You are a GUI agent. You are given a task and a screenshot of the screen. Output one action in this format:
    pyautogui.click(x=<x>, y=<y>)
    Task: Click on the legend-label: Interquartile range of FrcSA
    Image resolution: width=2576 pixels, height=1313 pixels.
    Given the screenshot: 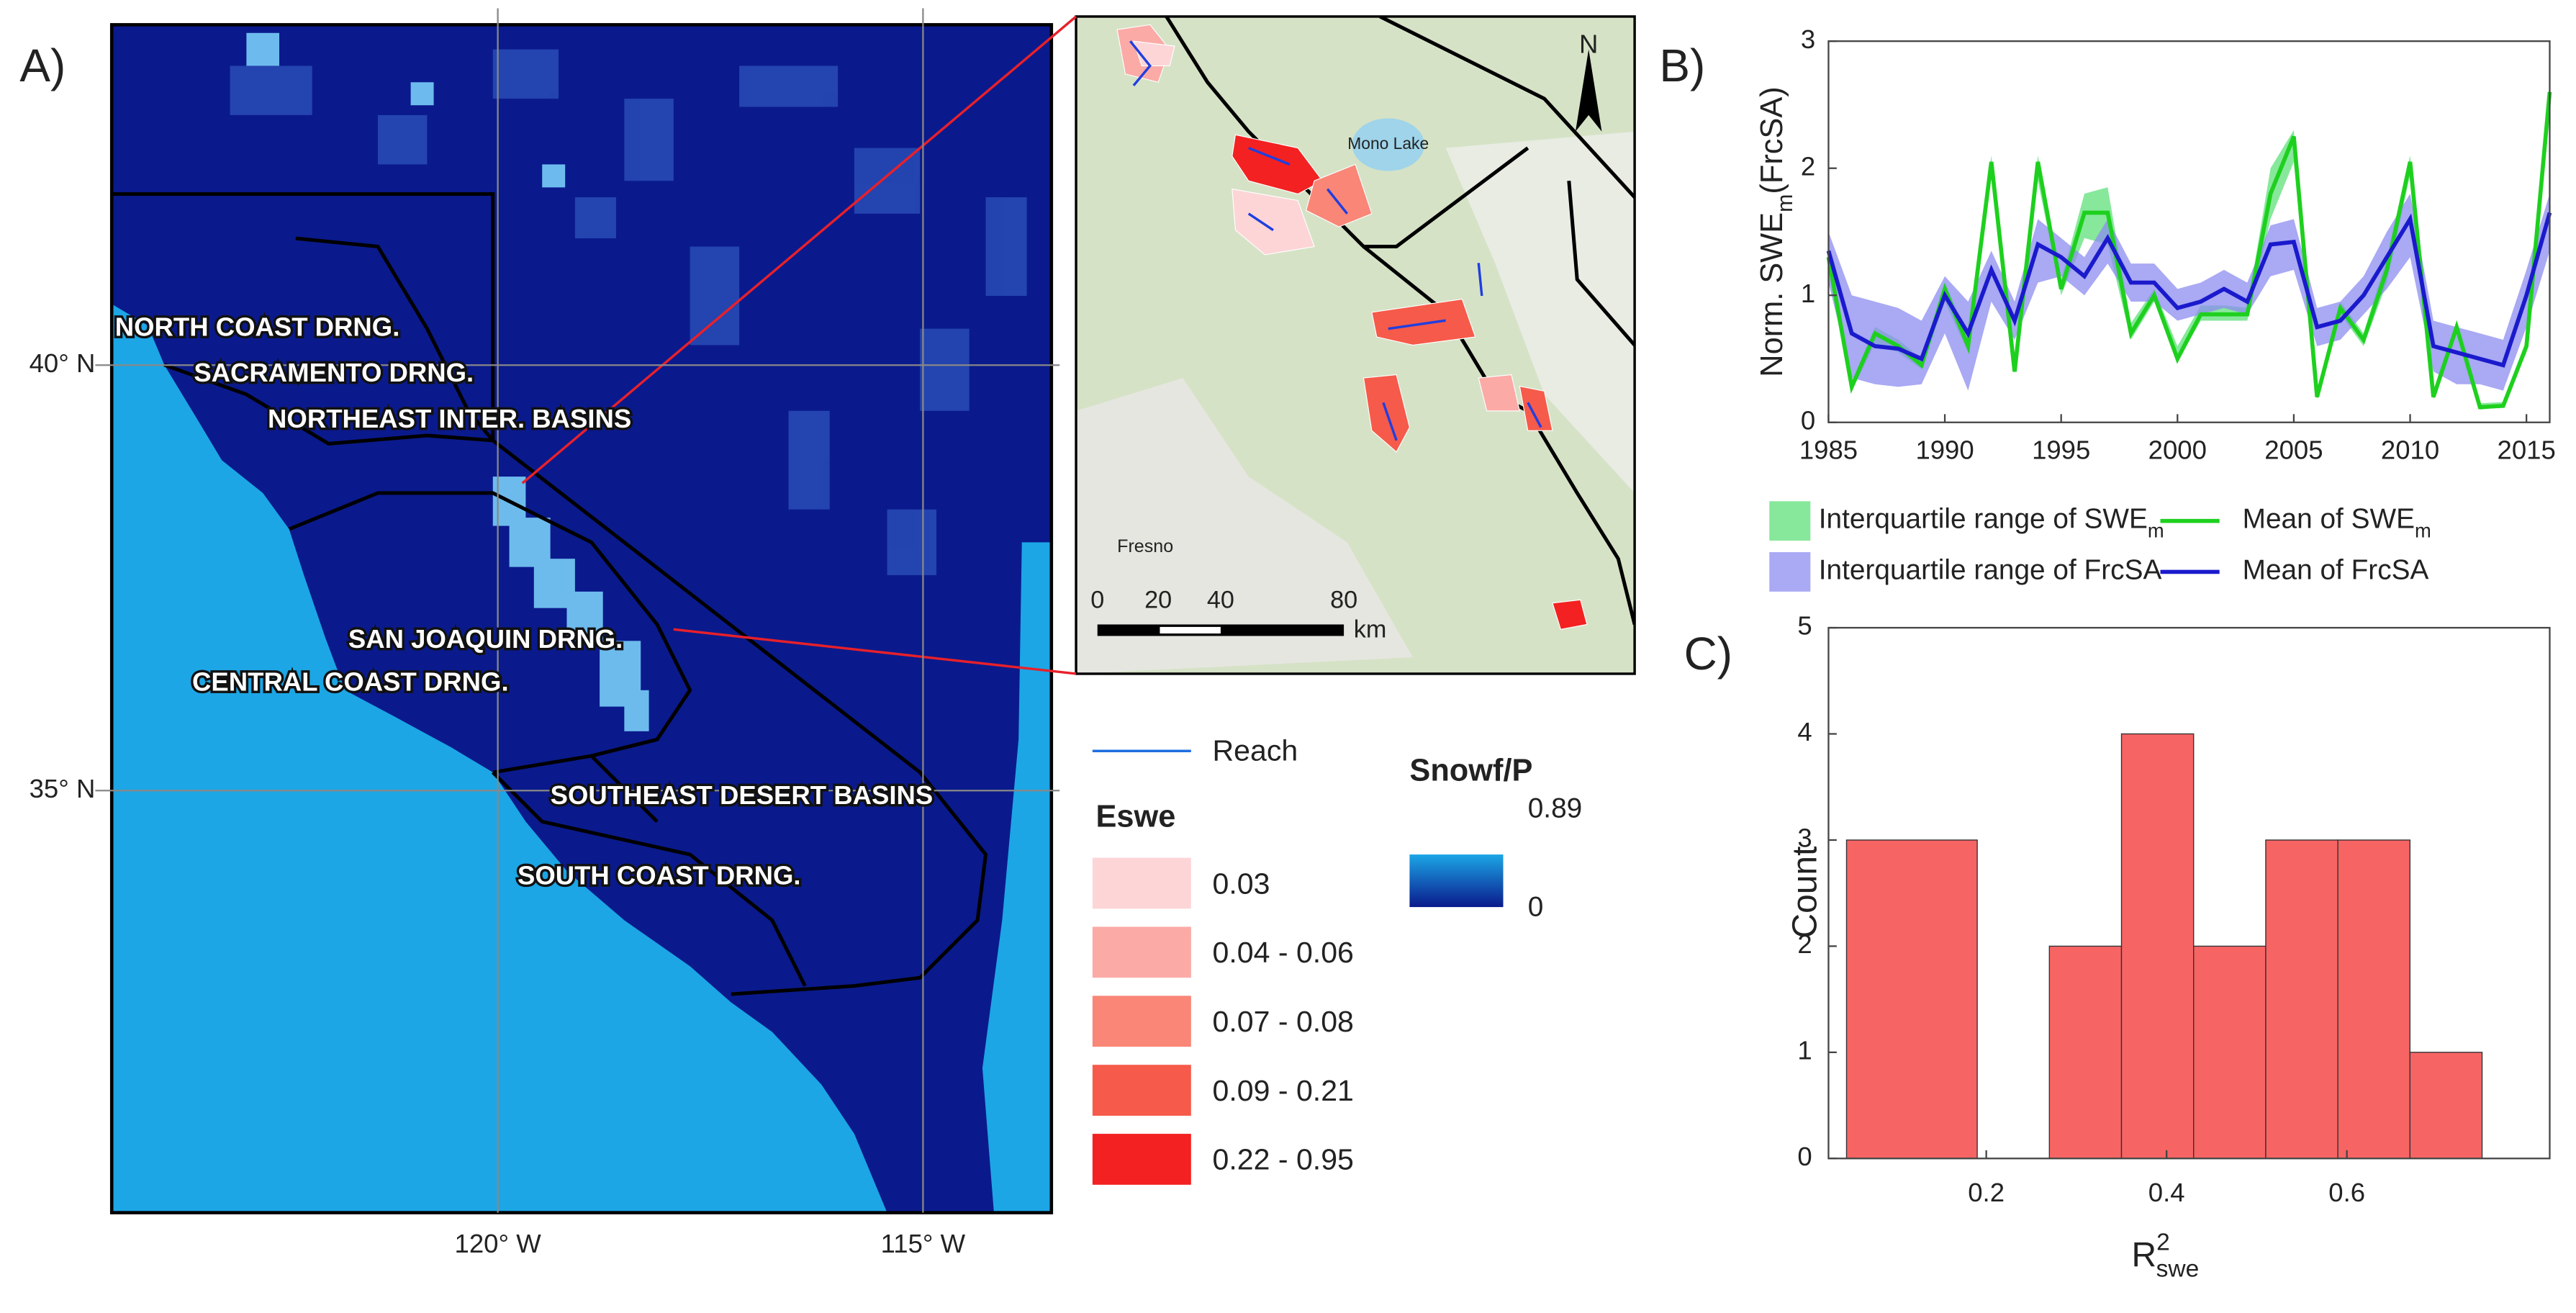 What is the action you would take?
    pyautogui.click(x=1991, y=570)
    